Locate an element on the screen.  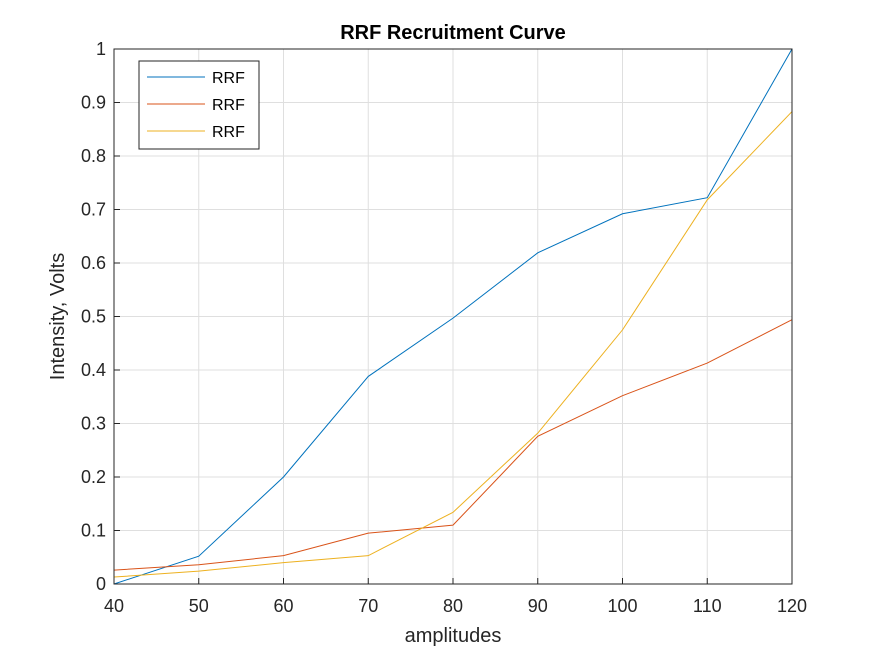
y-tick-label: 0.8 is located at coordinates (93, 156).